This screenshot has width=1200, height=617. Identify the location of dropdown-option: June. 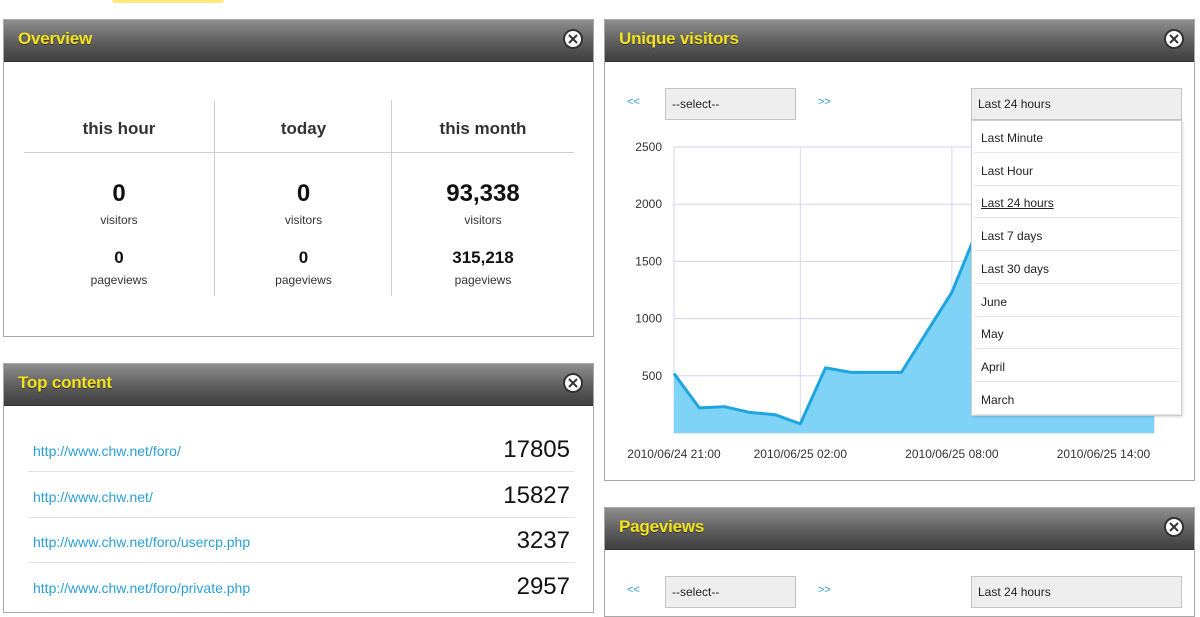
(1077, 302).